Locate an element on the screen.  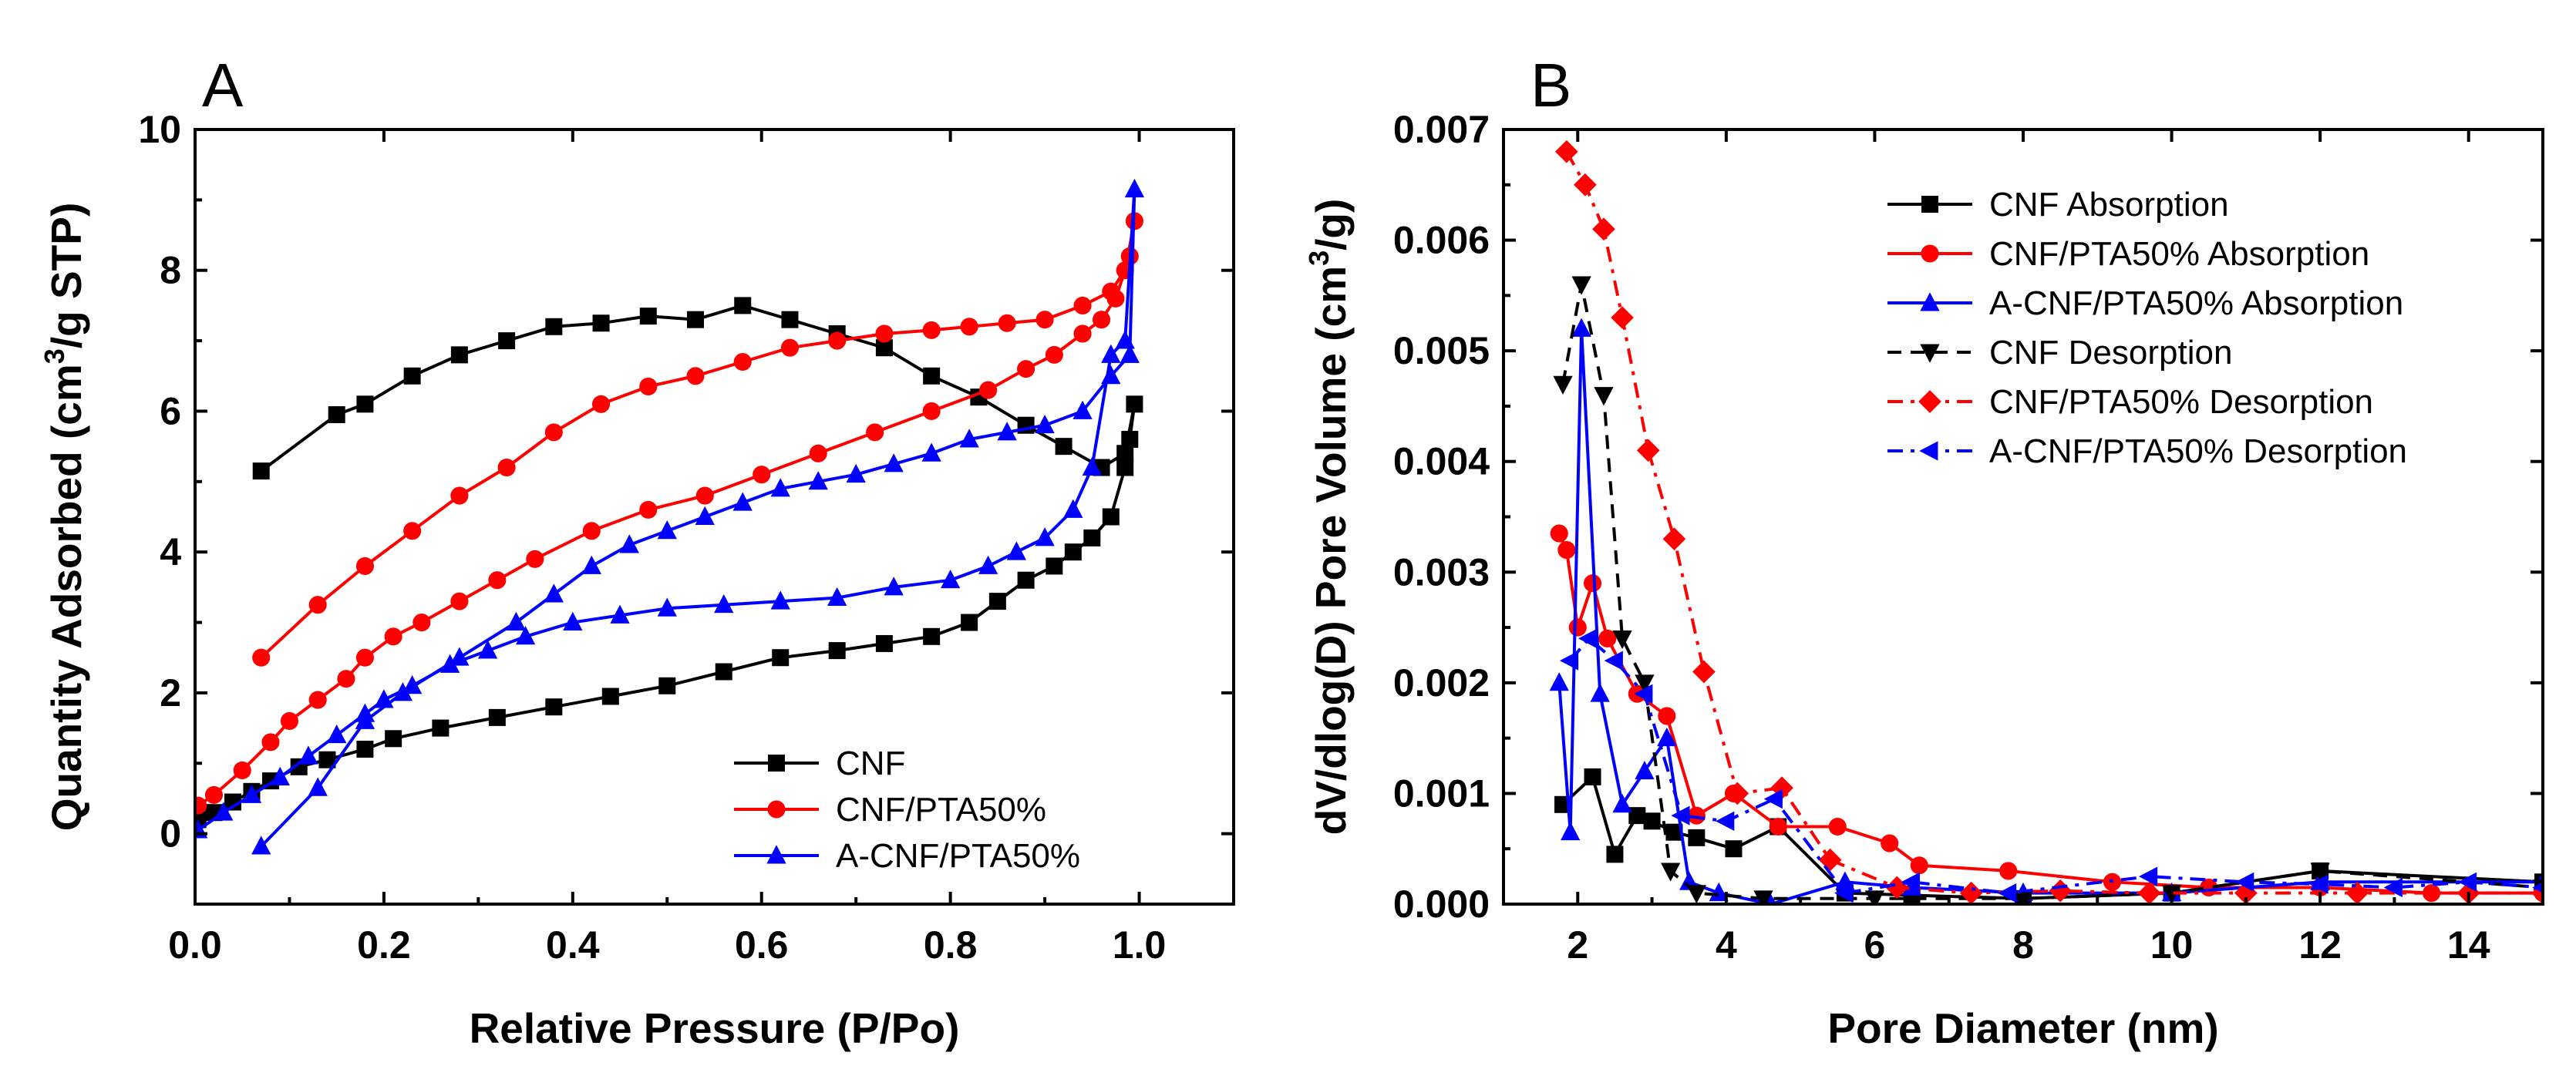
y-axis-label: Quantity Adsorbed (cm3/g STP) is located at coordinates (64, 518).